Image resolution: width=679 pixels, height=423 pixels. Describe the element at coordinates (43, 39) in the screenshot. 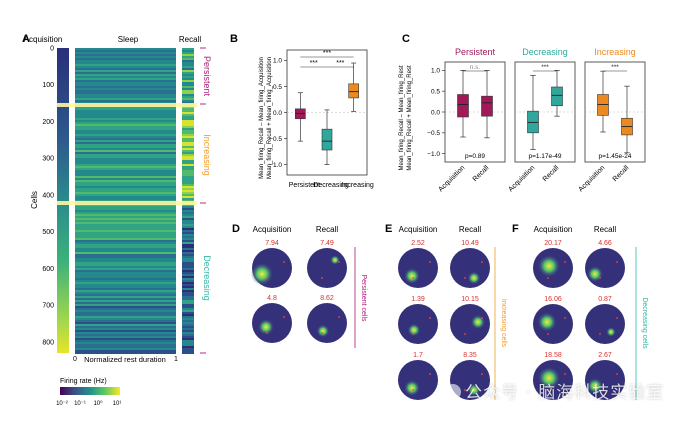

I see `col-label-acquisition: Acquisition` at that location.